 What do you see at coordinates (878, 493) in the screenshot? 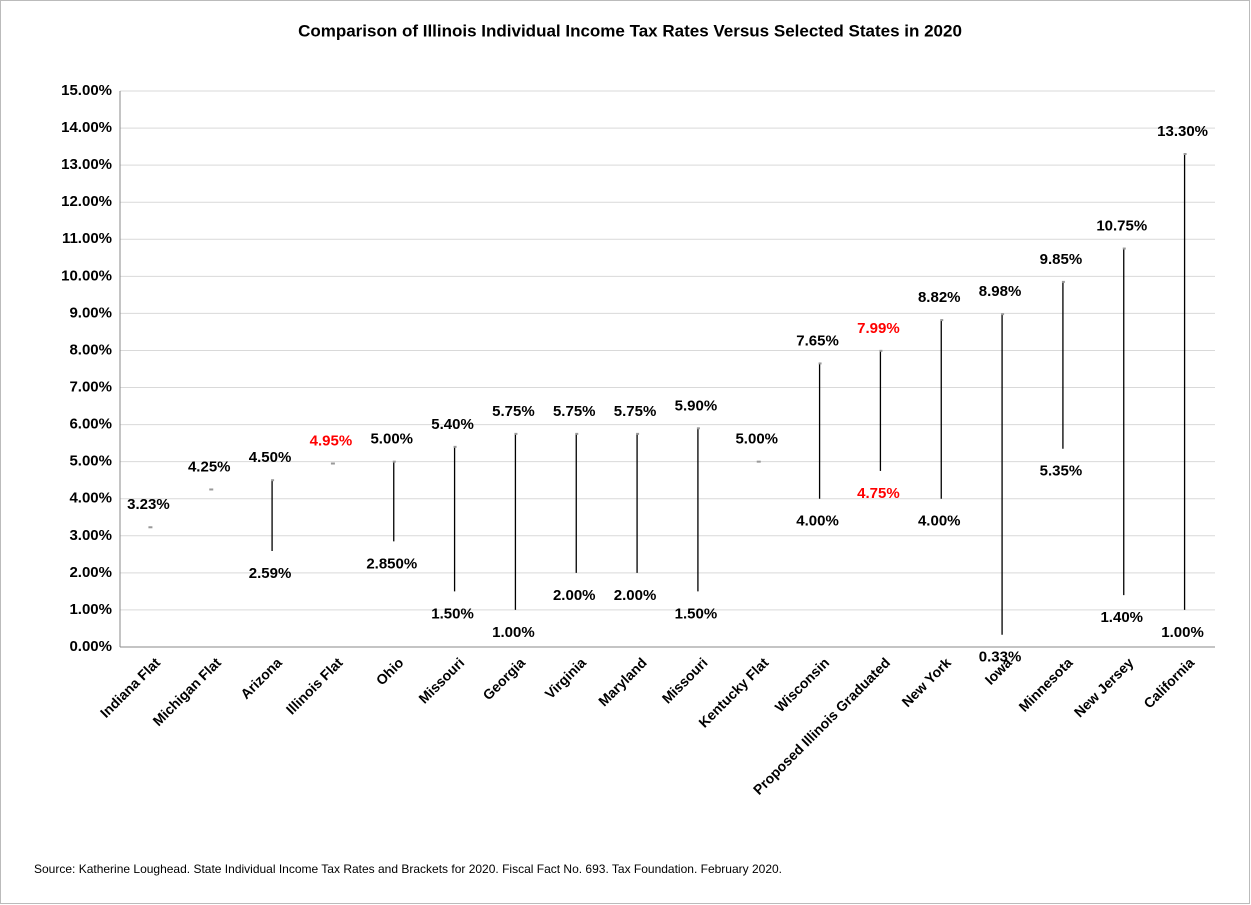
I see `low-label: 4.75%` at bounding box center [878, 493].